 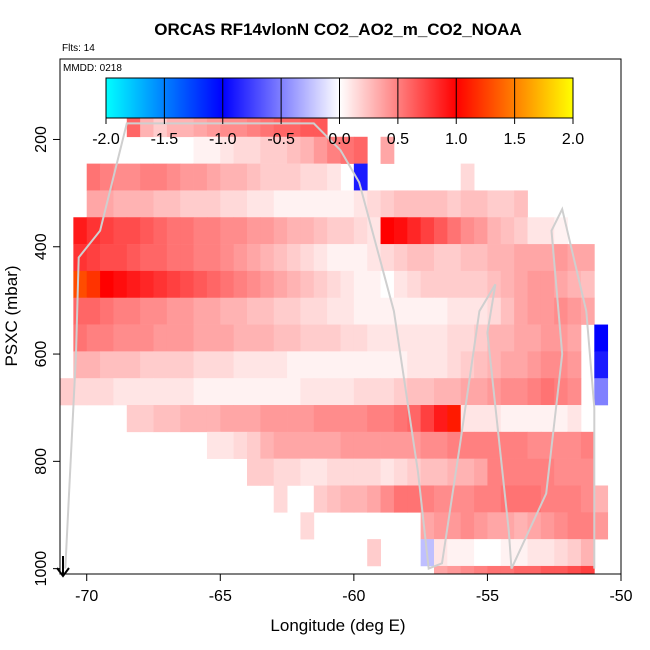 I want to click on flights-label: Flts: 14, so click(x=78, y=48).